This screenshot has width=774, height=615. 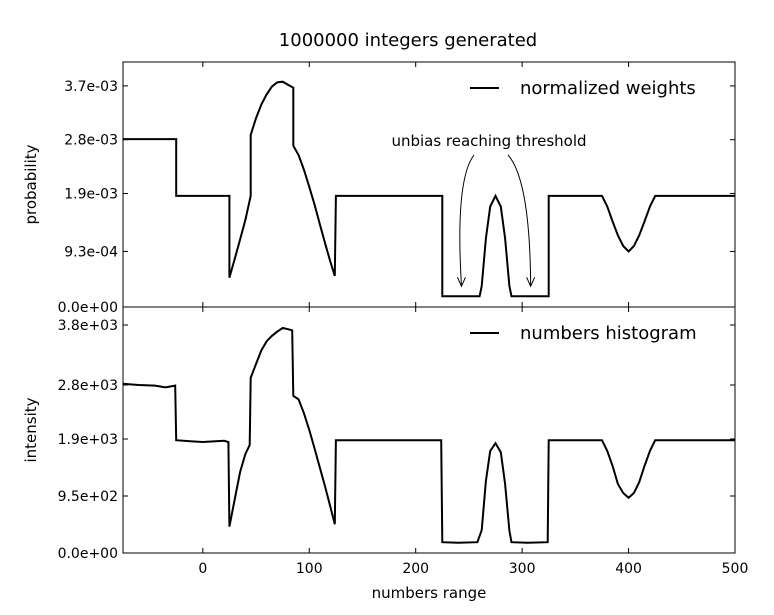 I want to click on x-tick-label: 400, so click(x=628, y=569).